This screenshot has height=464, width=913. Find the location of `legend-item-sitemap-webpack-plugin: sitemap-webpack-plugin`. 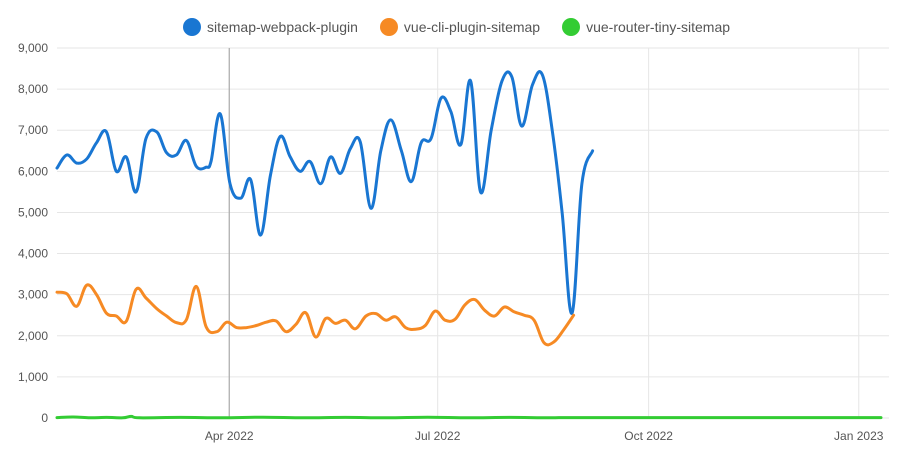

legend-item-sitemap-webpack-plugin: sitemap-webpack-plugin is located at coordinates (270, 27).